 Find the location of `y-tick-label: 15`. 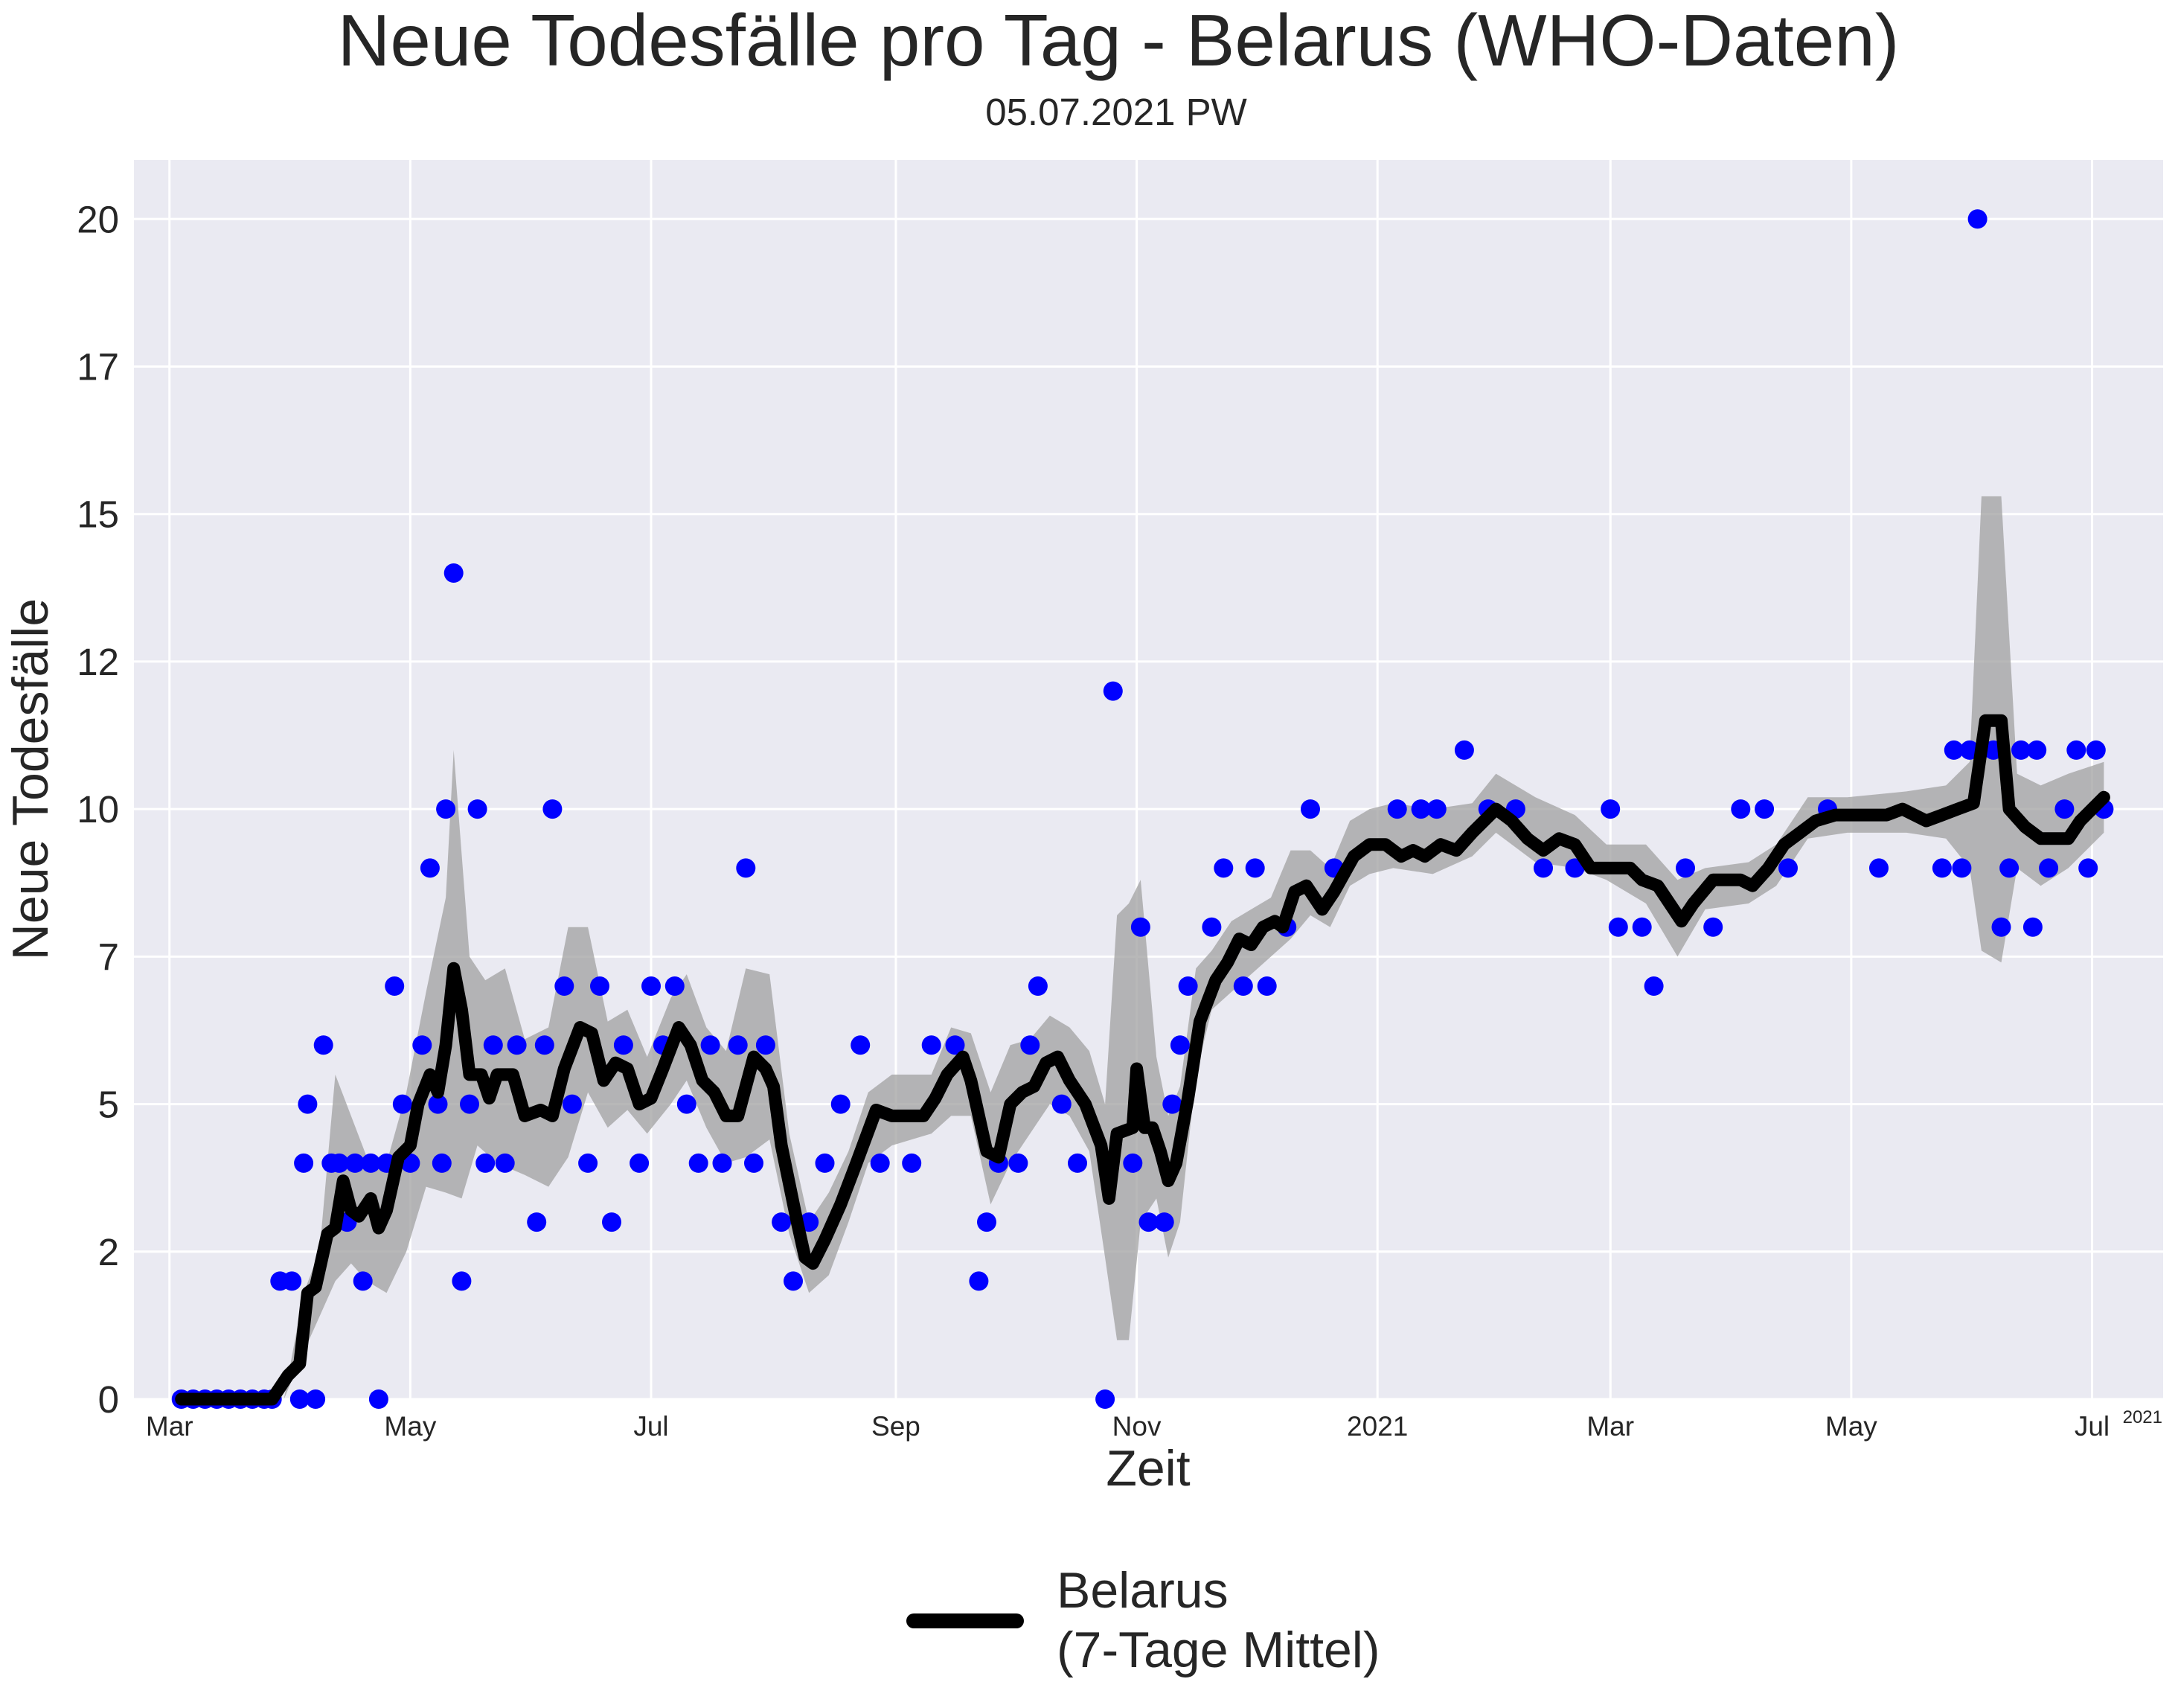

y-tick-label: 15 is located at coordinates (98, 514).